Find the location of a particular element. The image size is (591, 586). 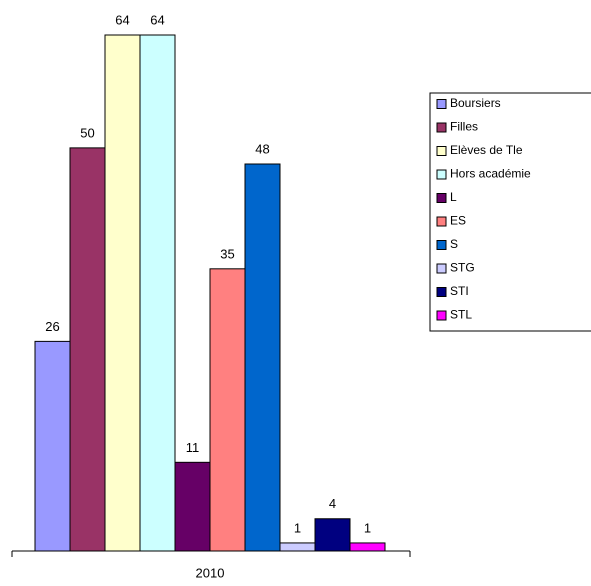

data-label: 26 is located at coordinates (52, 326).